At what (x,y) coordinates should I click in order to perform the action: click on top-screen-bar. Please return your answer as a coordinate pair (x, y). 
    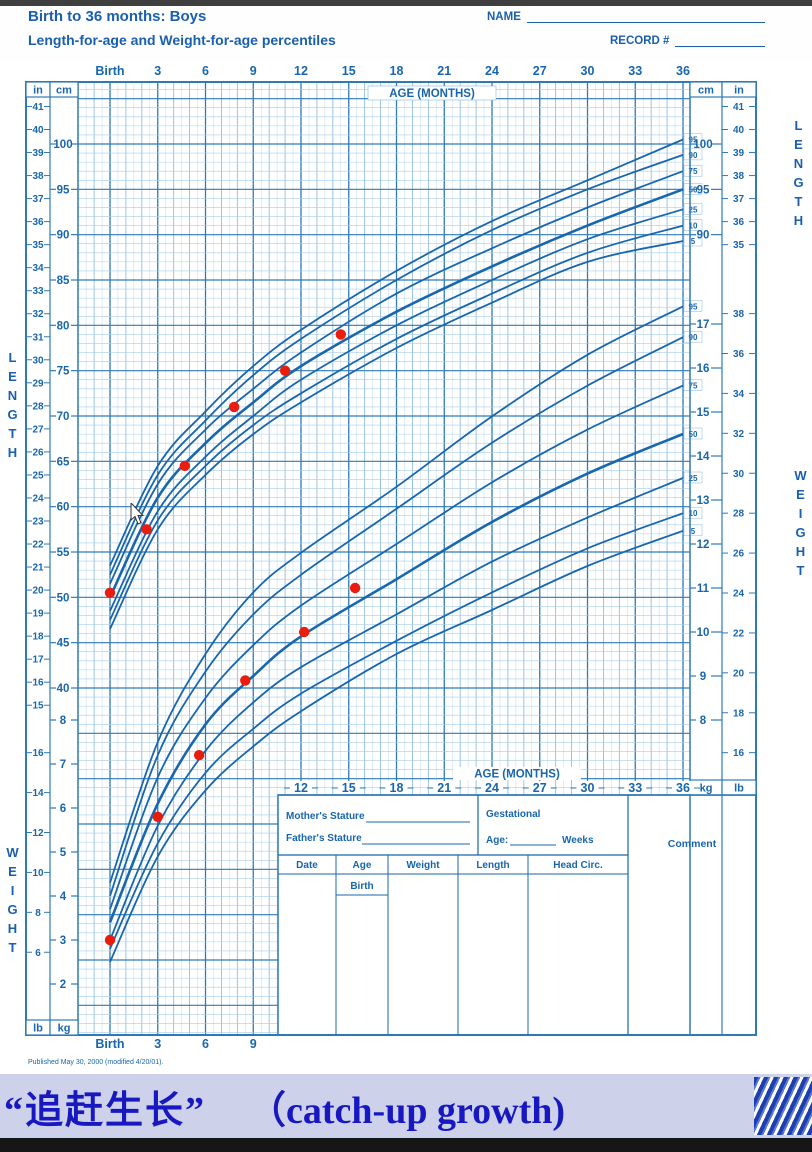
    Looking at the image, I should click on (406, 3).